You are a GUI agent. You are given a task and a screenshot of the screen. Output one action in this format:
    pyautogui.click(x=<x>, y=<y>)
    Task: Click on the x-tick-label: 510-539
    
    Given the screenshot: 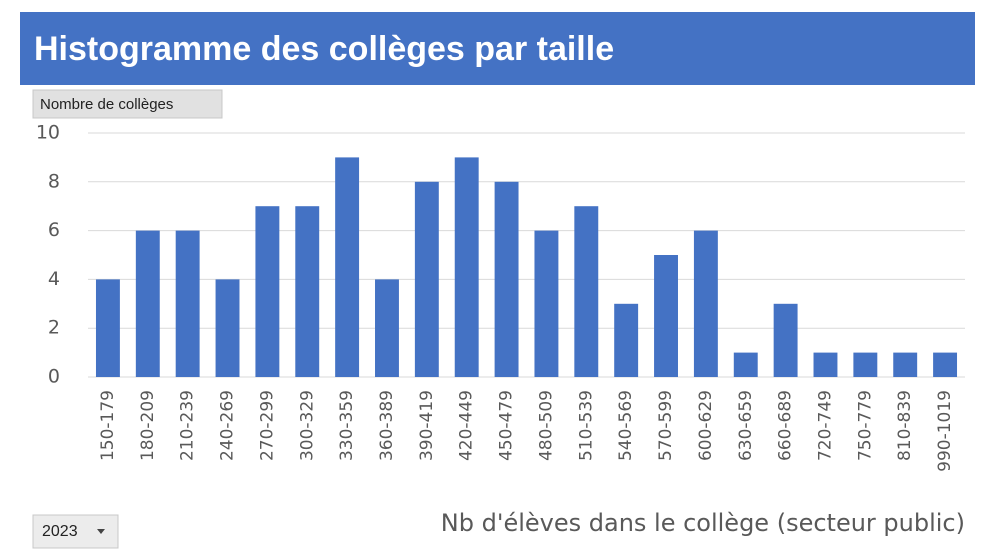 What is the action you would take?
    pyautogui.click(x=586, y=425)
    